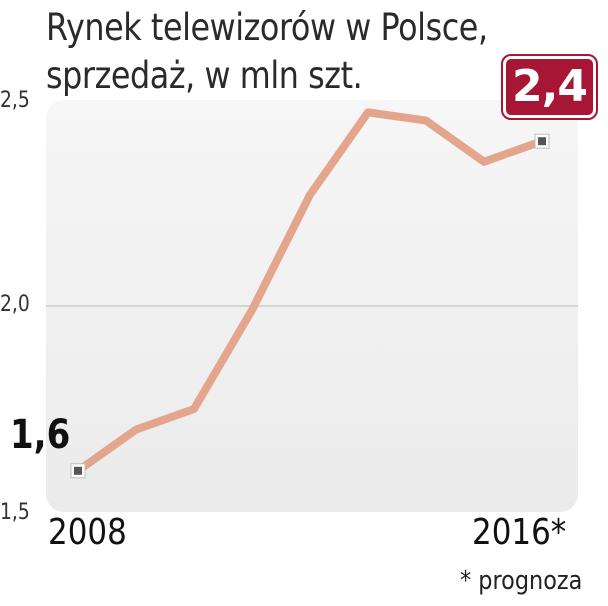  What do you see at coordinates (204, 75) in the screenshot?
I see `chart-title-line-2: sprzedaż, w mln szt.` at bounding box center [204, 75].